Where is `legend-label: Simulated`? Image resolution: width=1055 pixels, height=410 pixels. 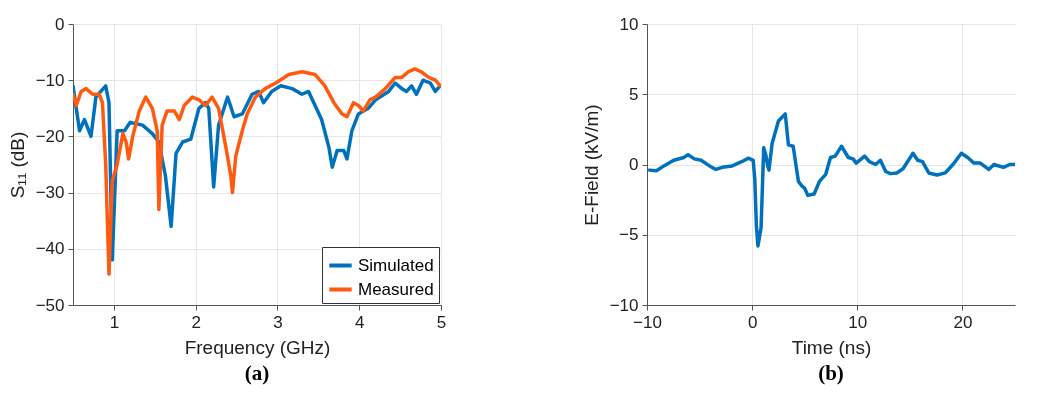
legend-label: Simulated is located at coordinates (396, 265).